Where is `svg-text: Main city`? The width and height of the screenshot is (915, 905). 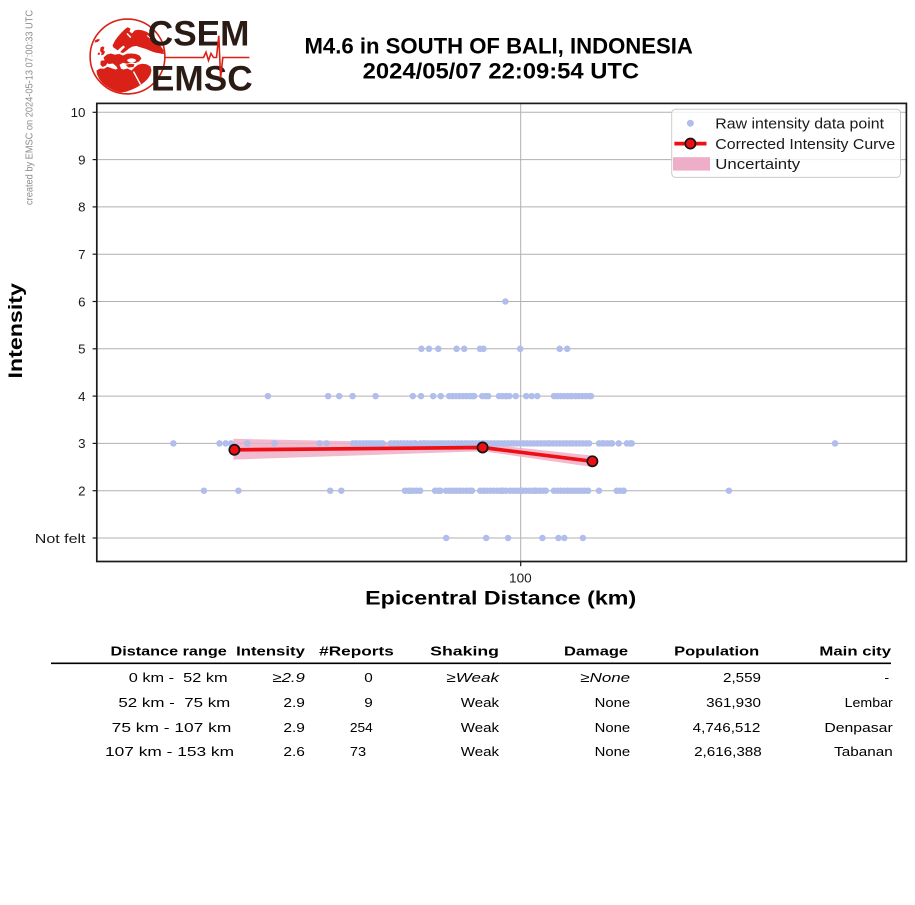 svg-text: Main city is located at coordinates (855, 651).